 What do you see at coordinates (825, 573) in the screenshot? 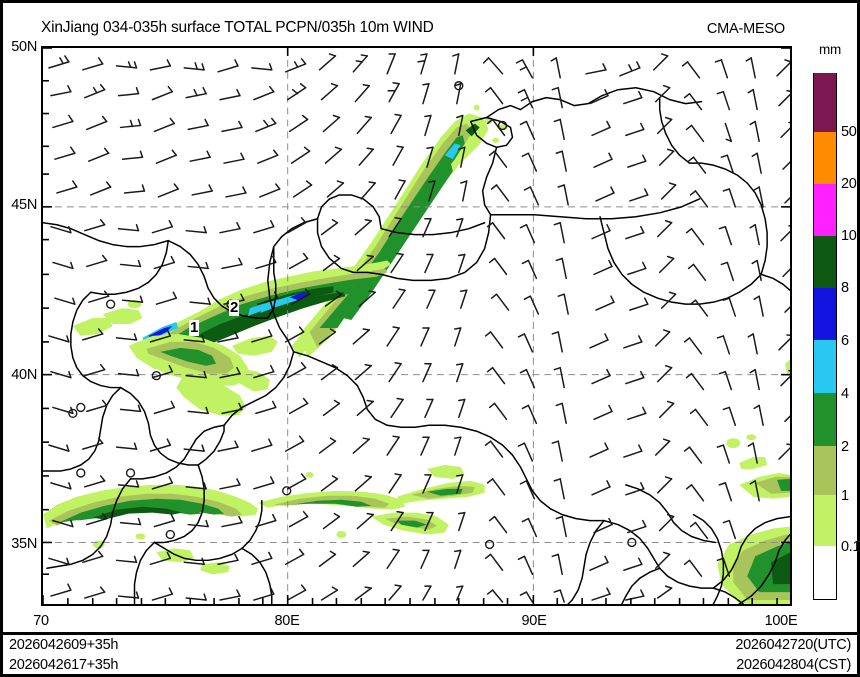
I see `colorbar-band-under0.1` at bounding box center [825, 573].